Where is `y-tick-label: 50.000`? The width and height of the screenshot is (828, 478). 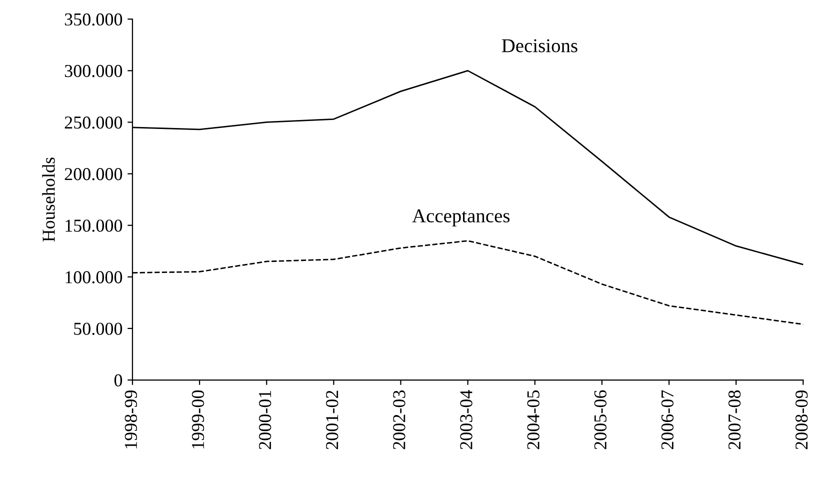 y-tick-label: 50.000 is located at coordinates (98, 328).